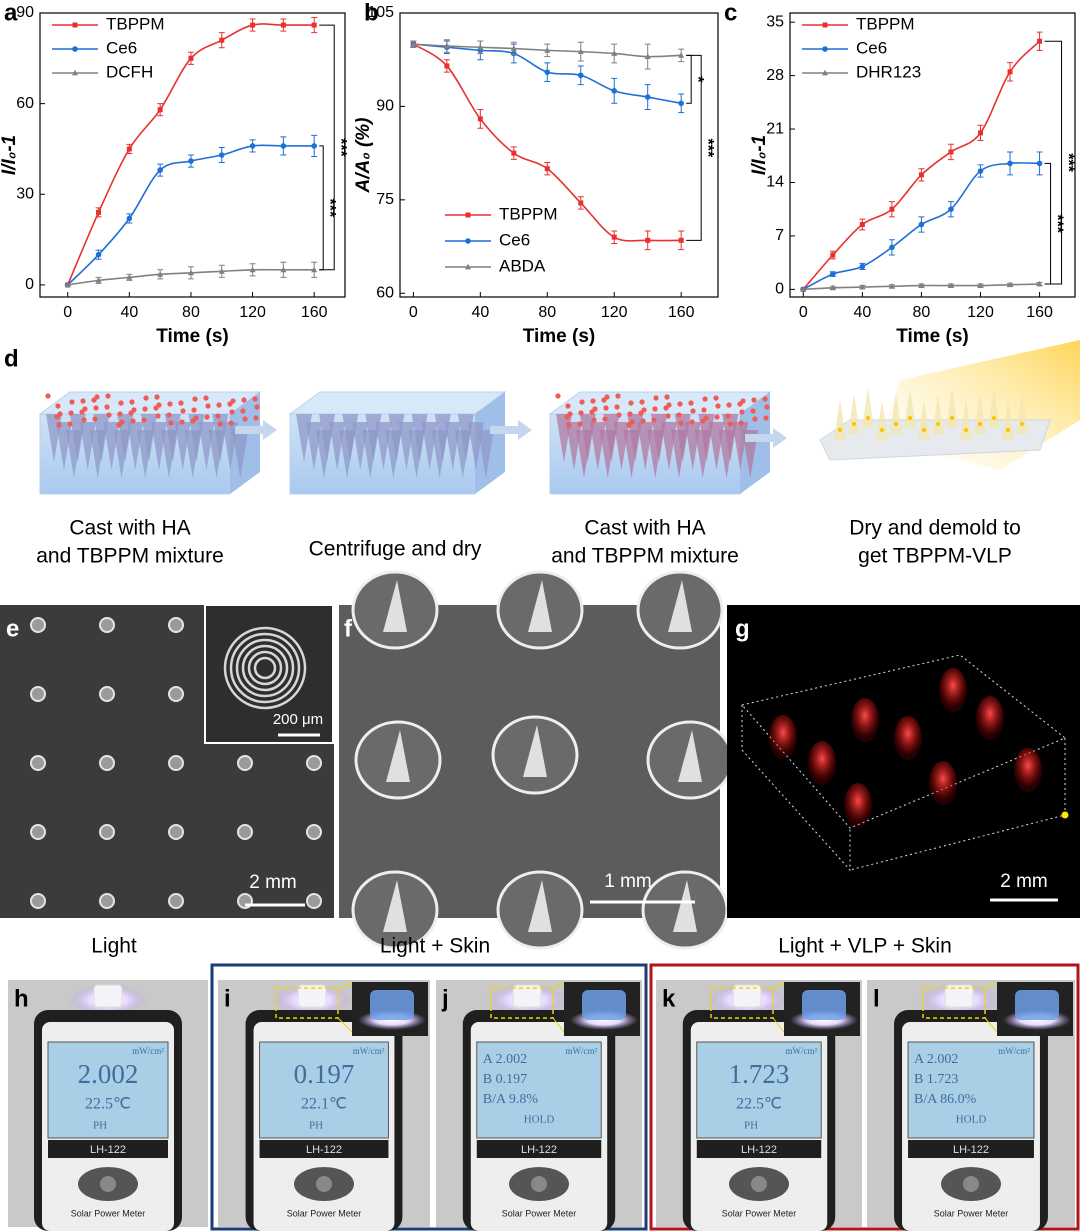 This screenshot has width=1080, height=1231. I want to click on panel-label: a, so click(11, 13).